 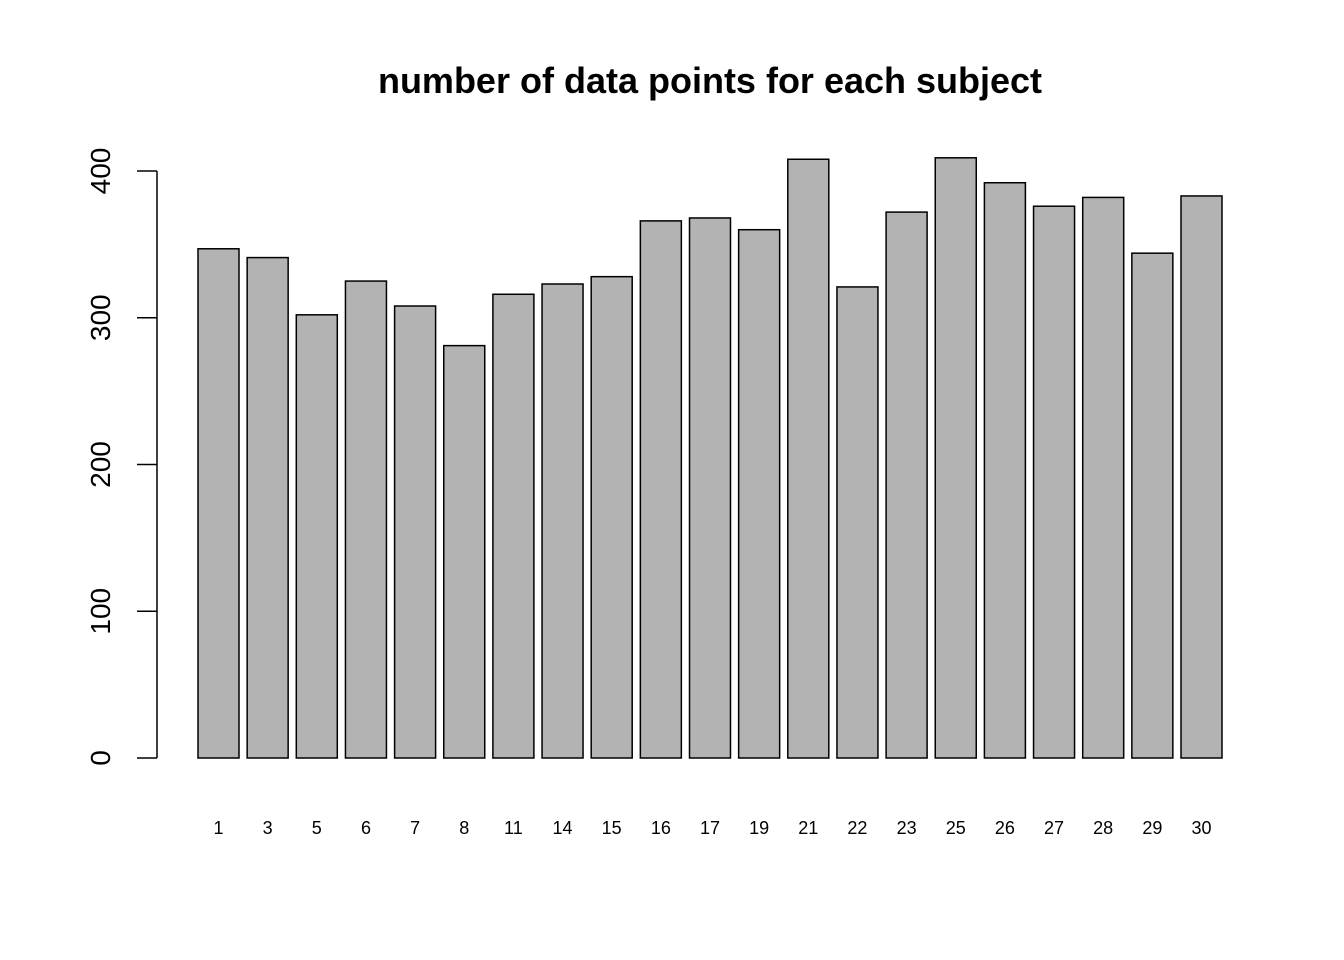 I want to click on x-tick-label: 8, so click(x=464, y=828).